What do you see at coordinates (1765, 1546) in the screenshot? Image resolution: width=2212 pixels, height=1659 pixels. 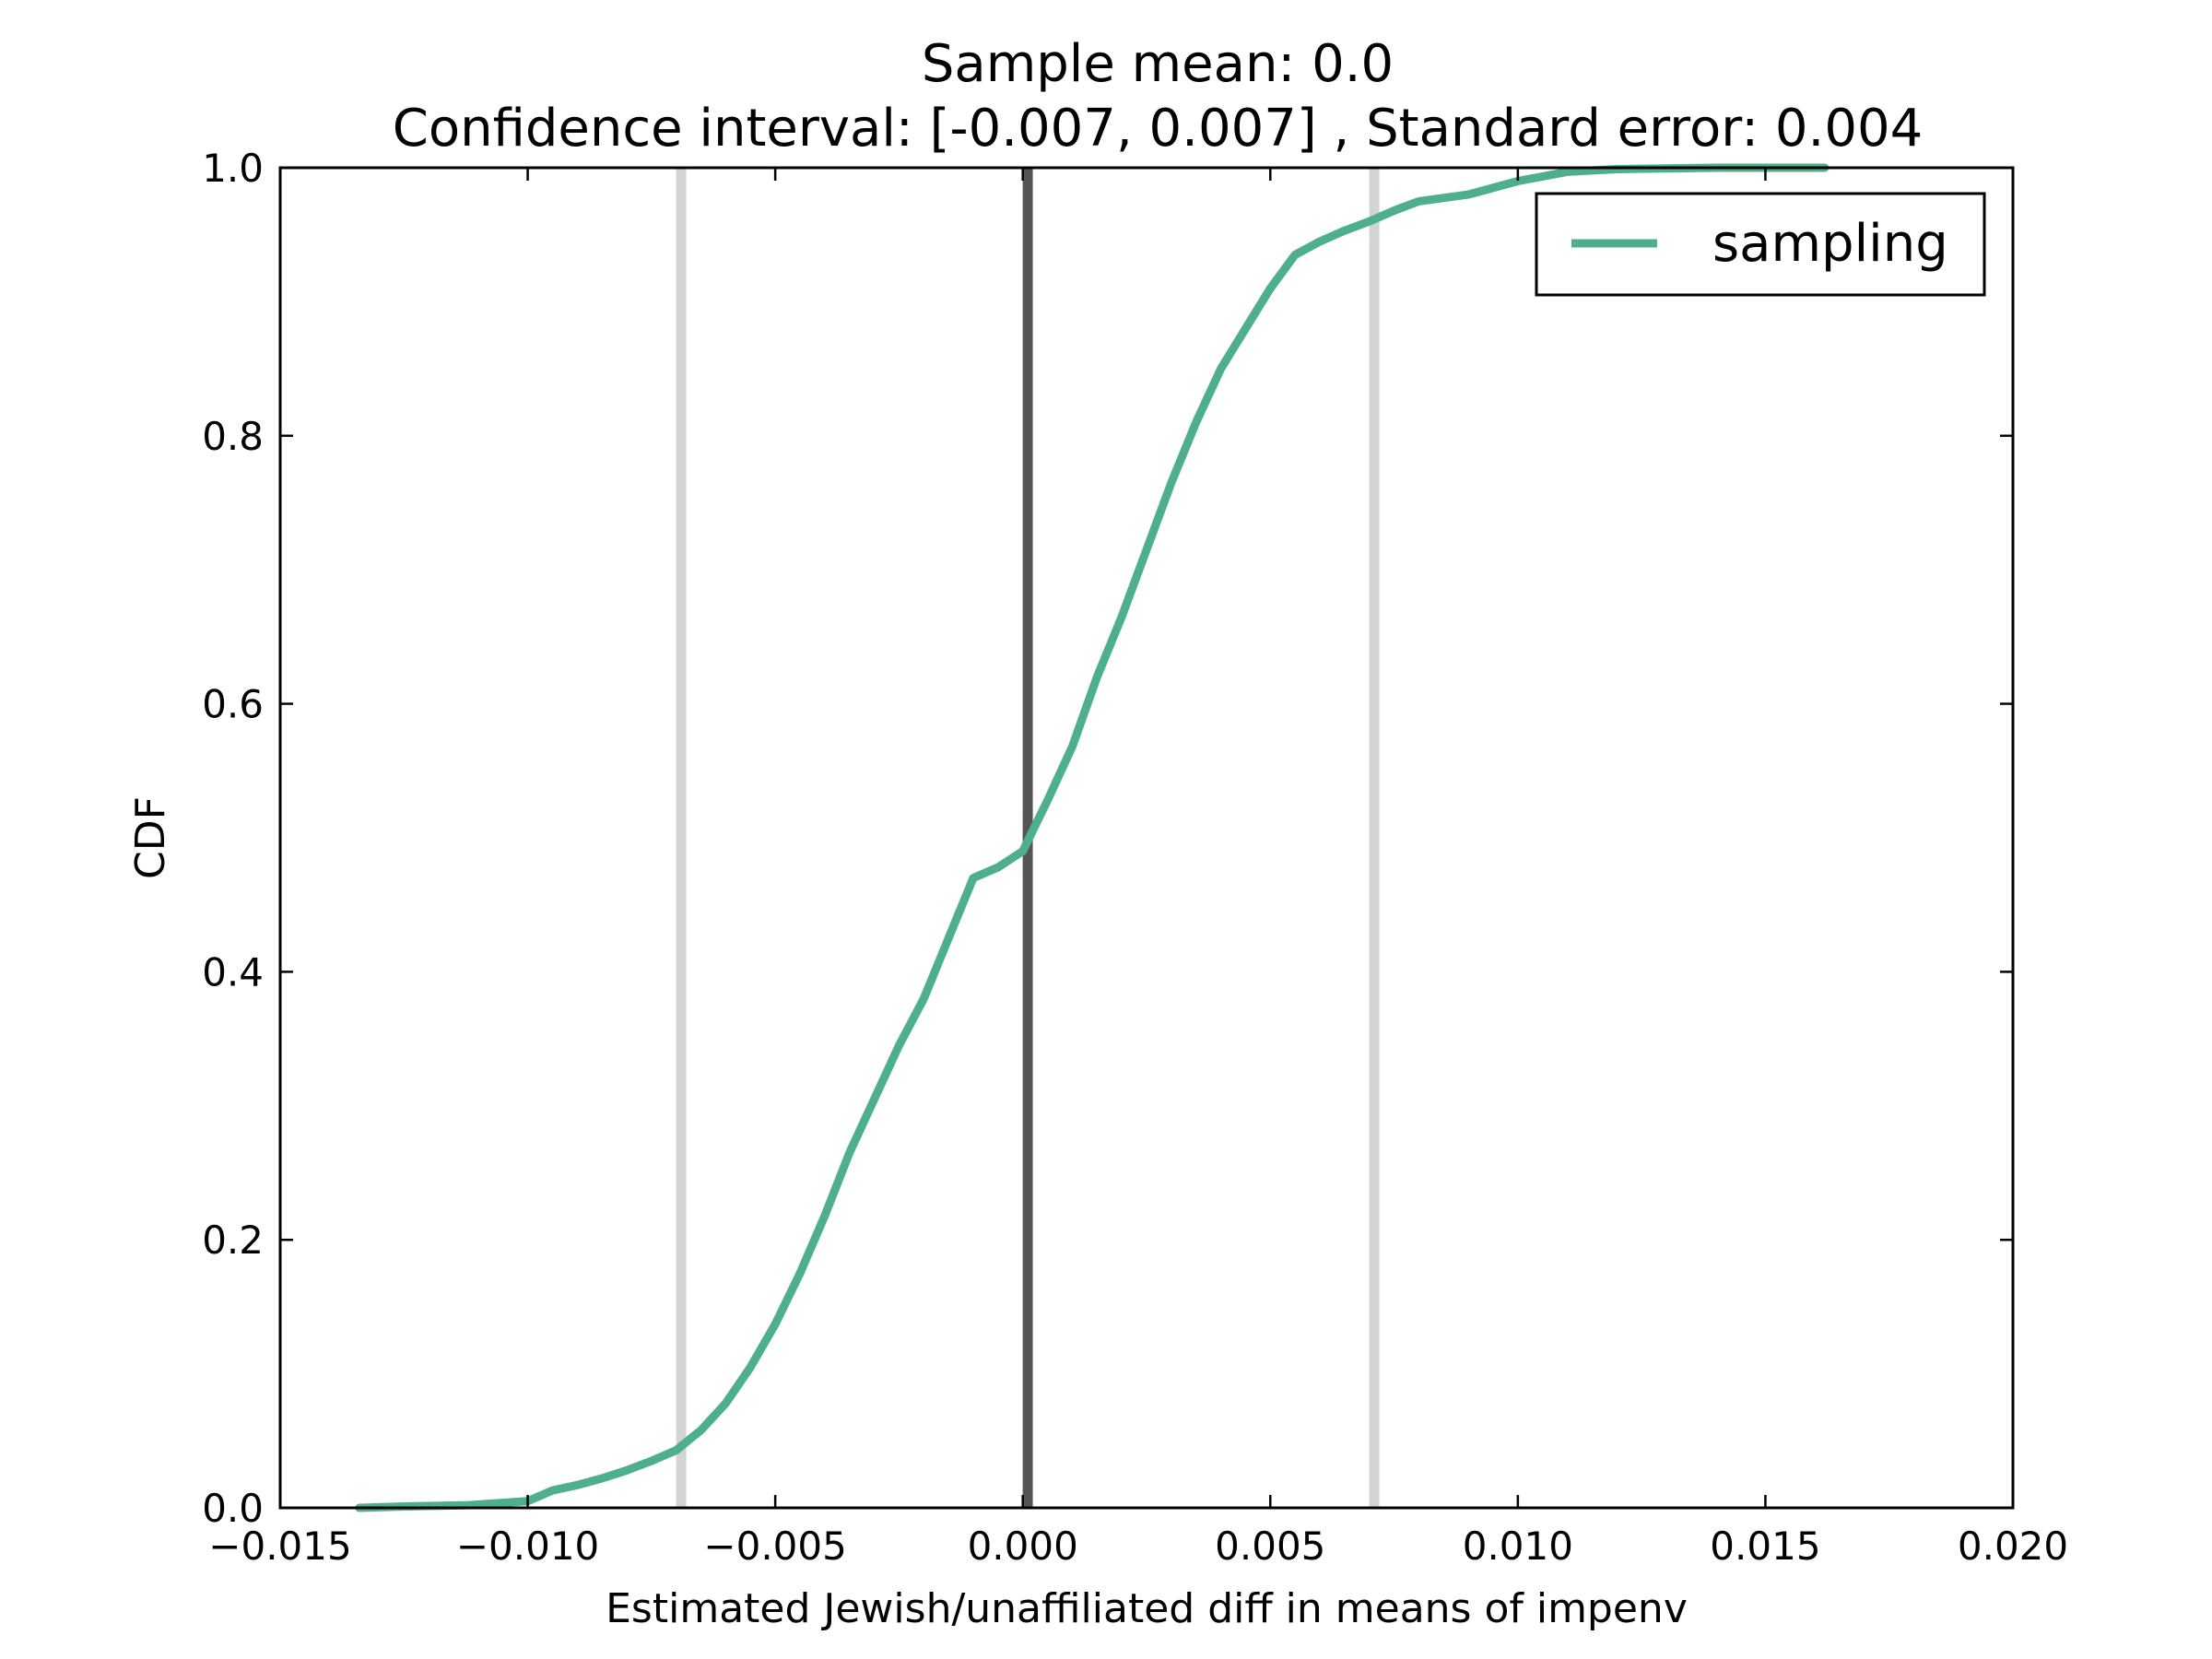 I see `x-tick-label: 0.015` at bounding box center [1765, 1546].